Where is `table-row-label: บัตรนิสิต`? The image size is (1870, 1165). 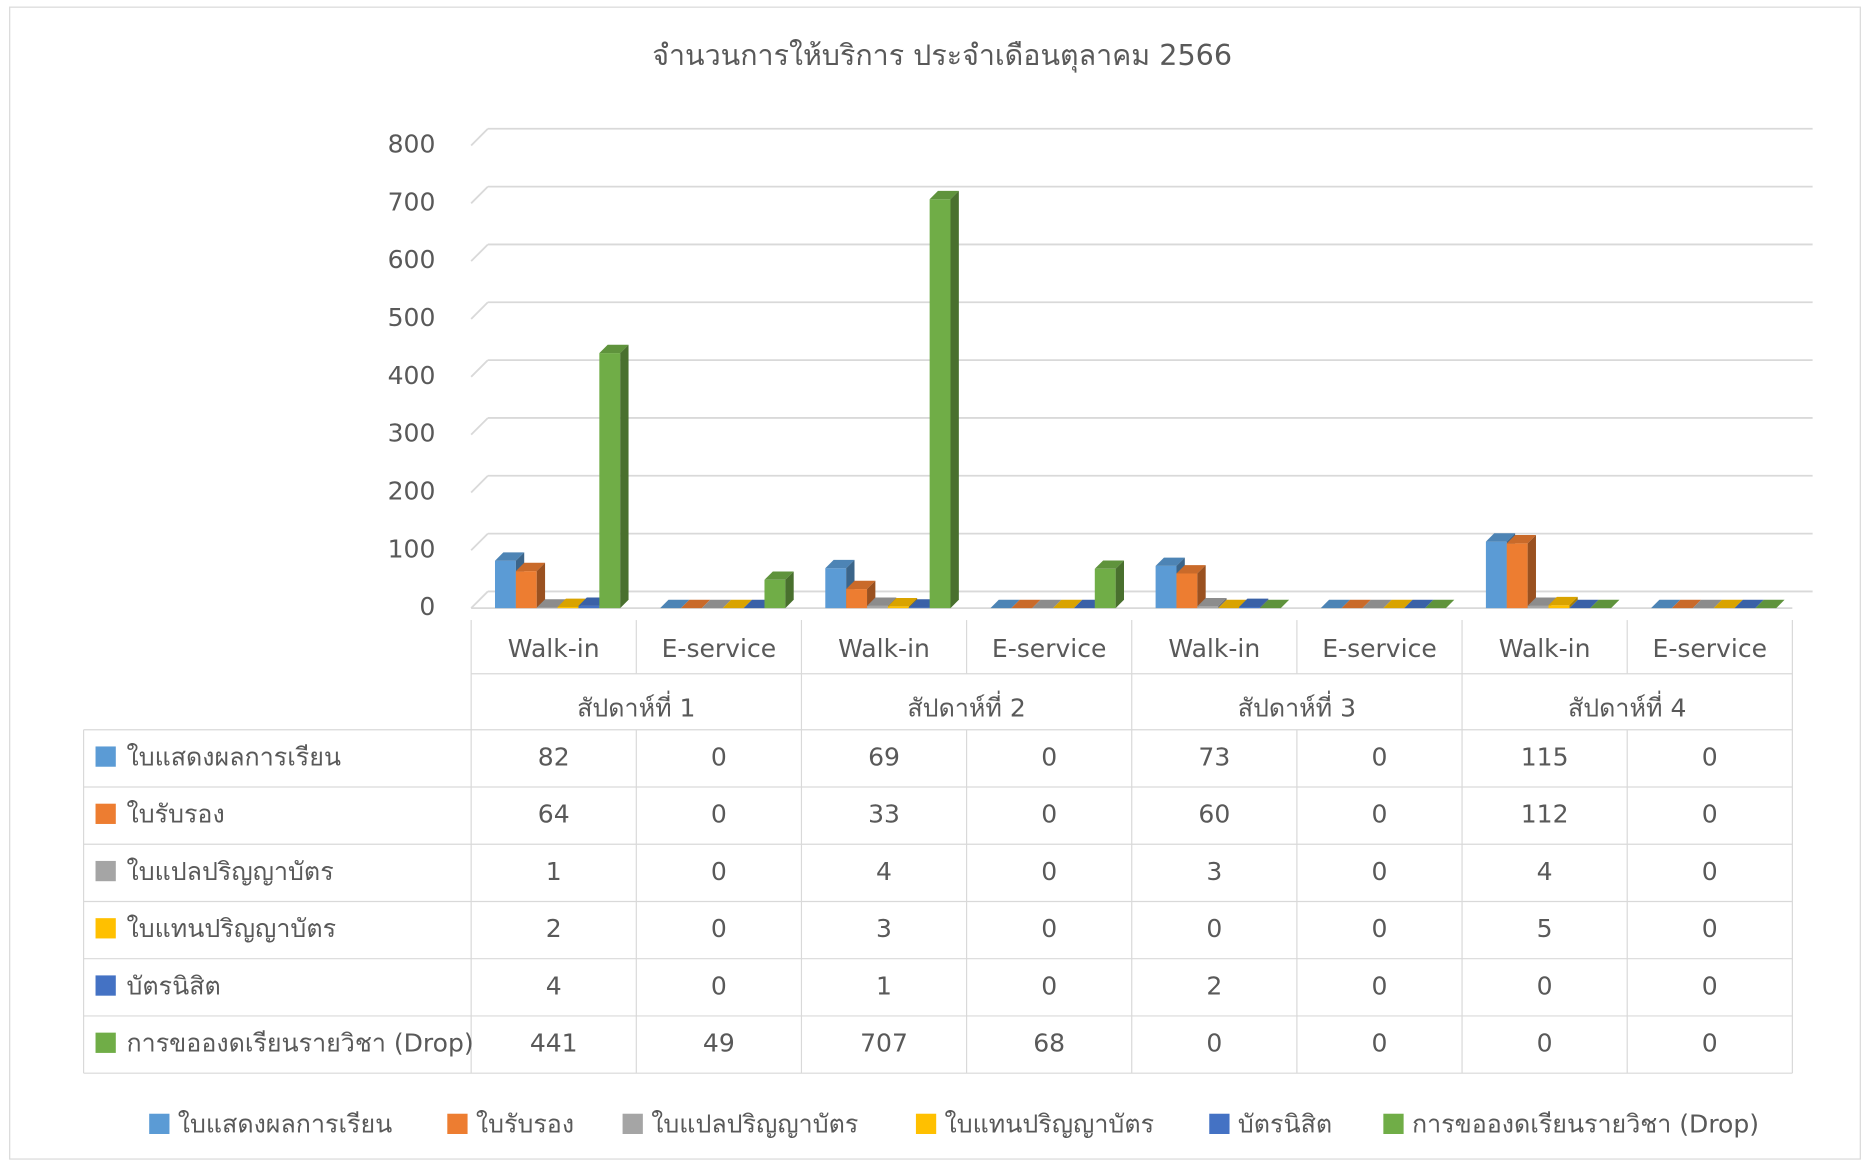
table-row-label: บัตรนิสิต is located at coordinates (174, 985).